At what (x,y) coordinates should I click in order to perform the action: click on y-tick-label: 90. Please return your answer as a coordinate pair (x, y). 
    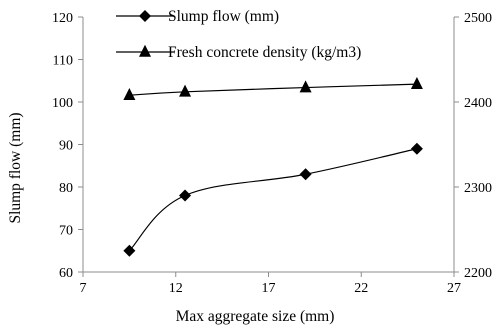
    Looking at the image, I should click on (66, 146).